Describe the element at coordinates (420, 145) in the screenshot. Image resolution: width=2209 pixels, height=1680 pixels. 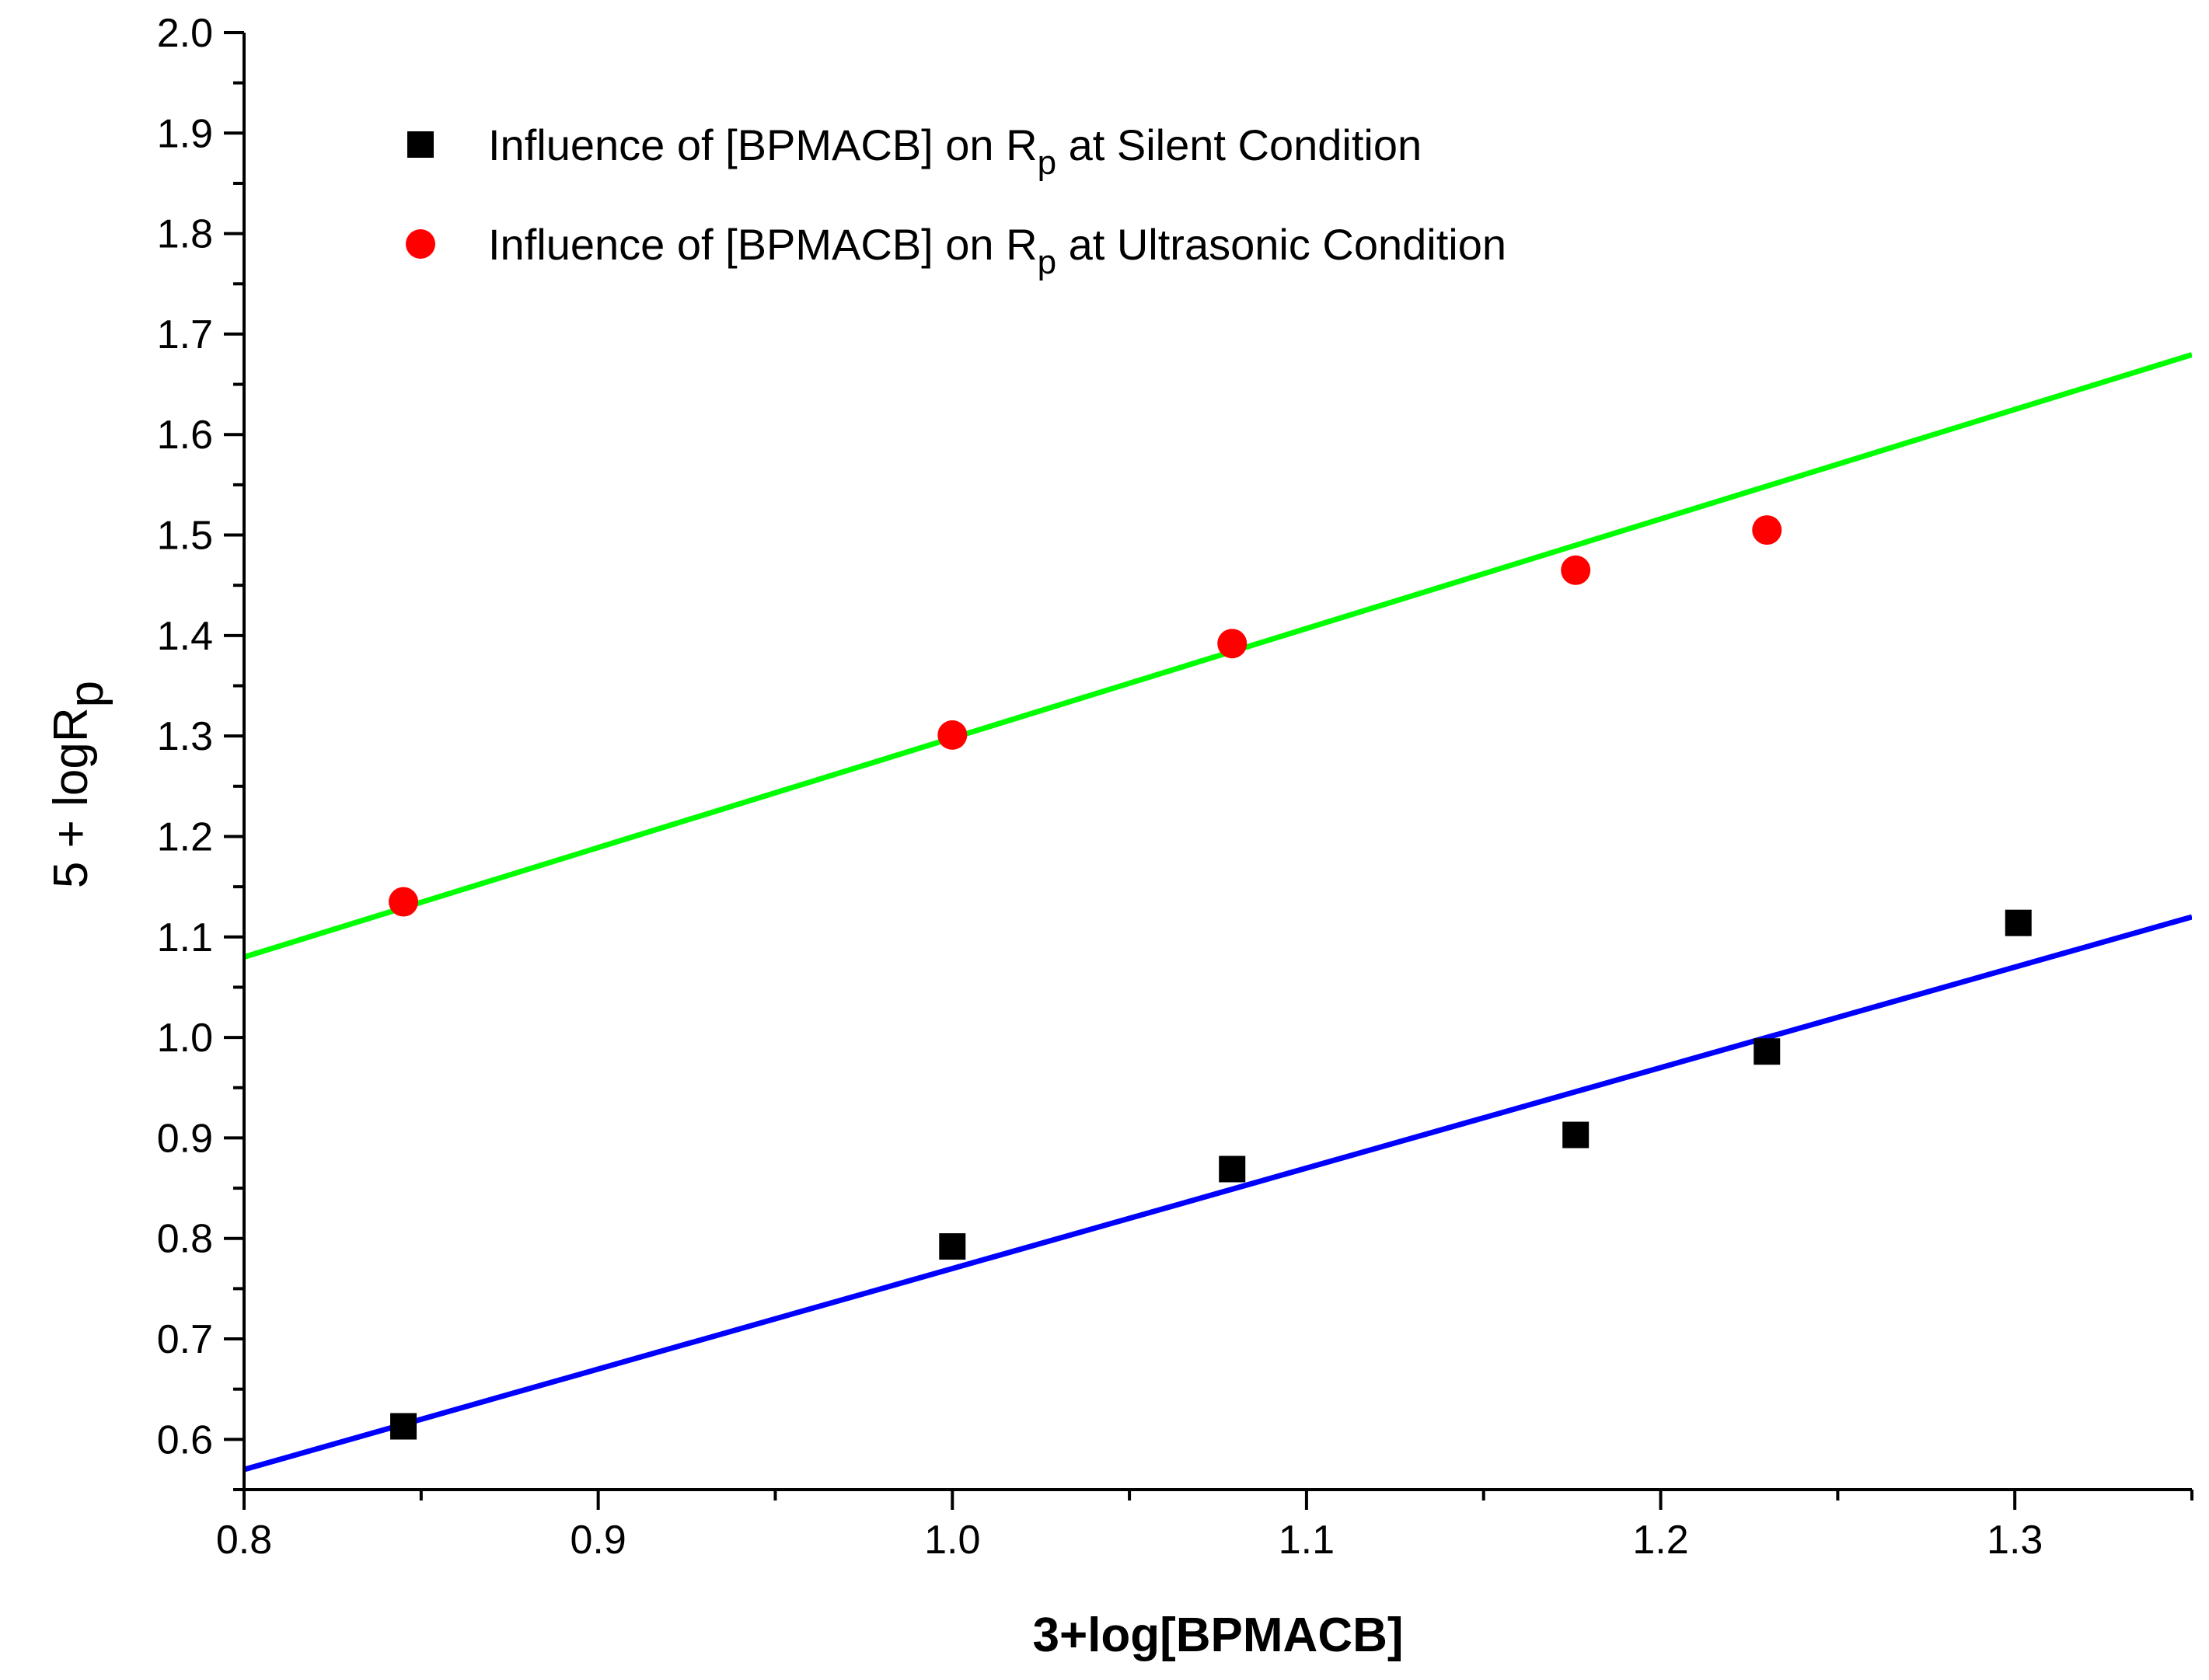
I see `legend-marker-square` at that location.